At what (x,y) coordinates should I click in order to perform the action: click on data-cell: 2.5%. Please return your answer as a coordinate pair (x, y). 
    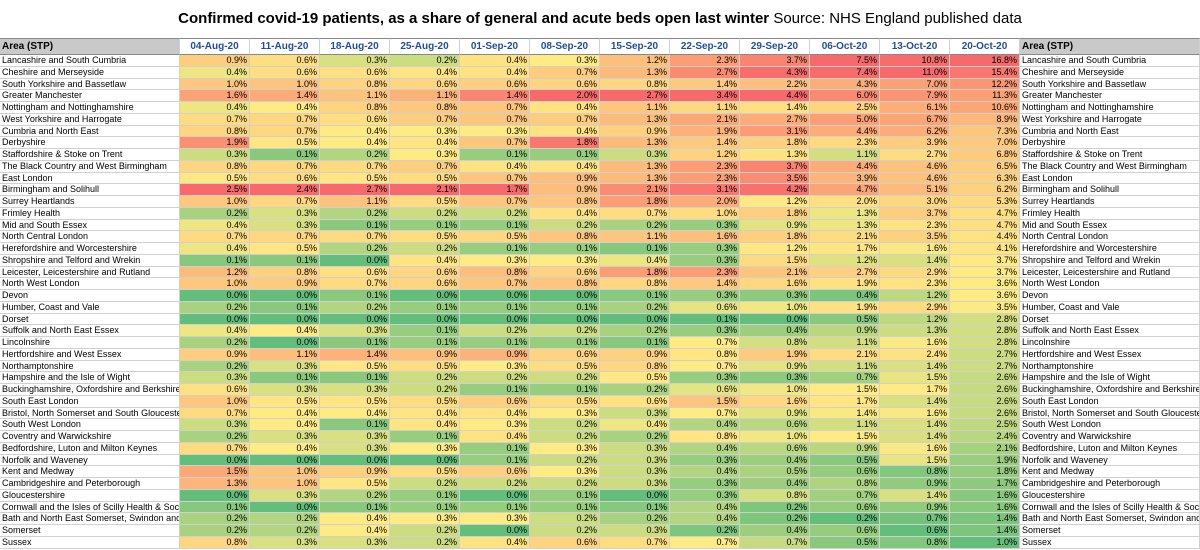
    Looking at the image, I should click on (215, 190).